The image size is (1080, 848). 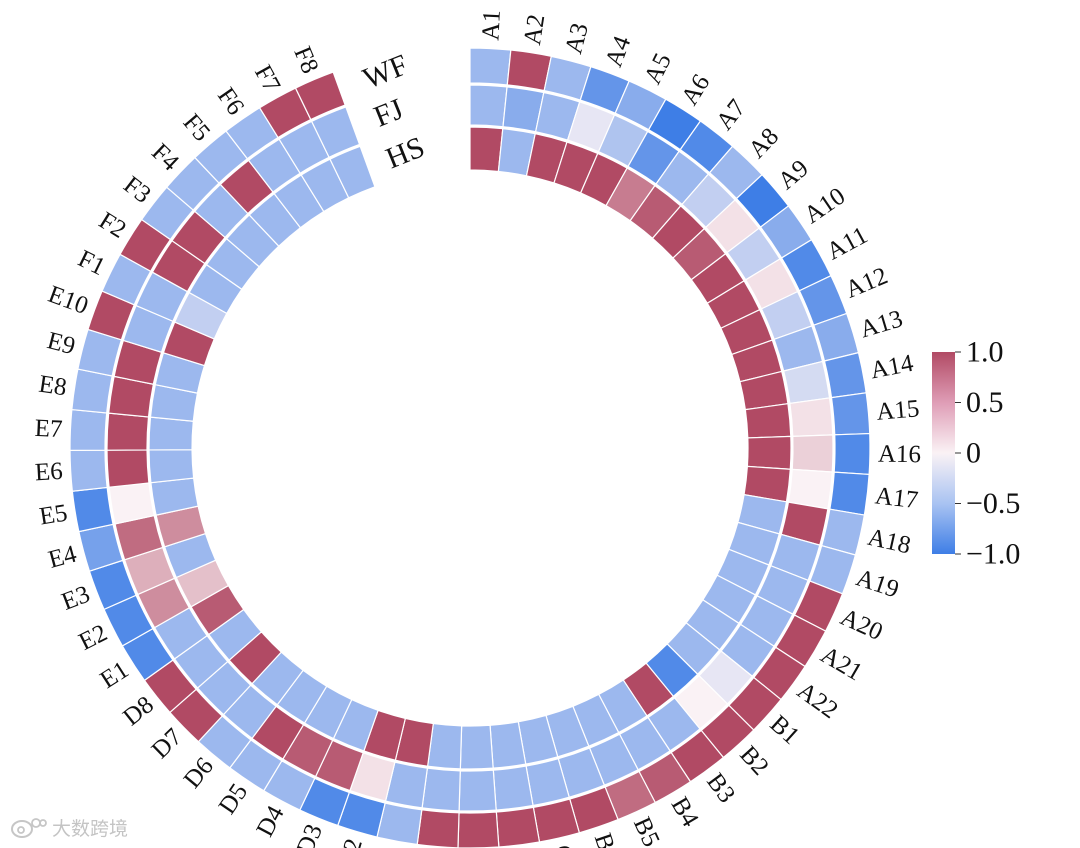 I want to click on segment-label-B4: B4, so click(x=685, y=812).